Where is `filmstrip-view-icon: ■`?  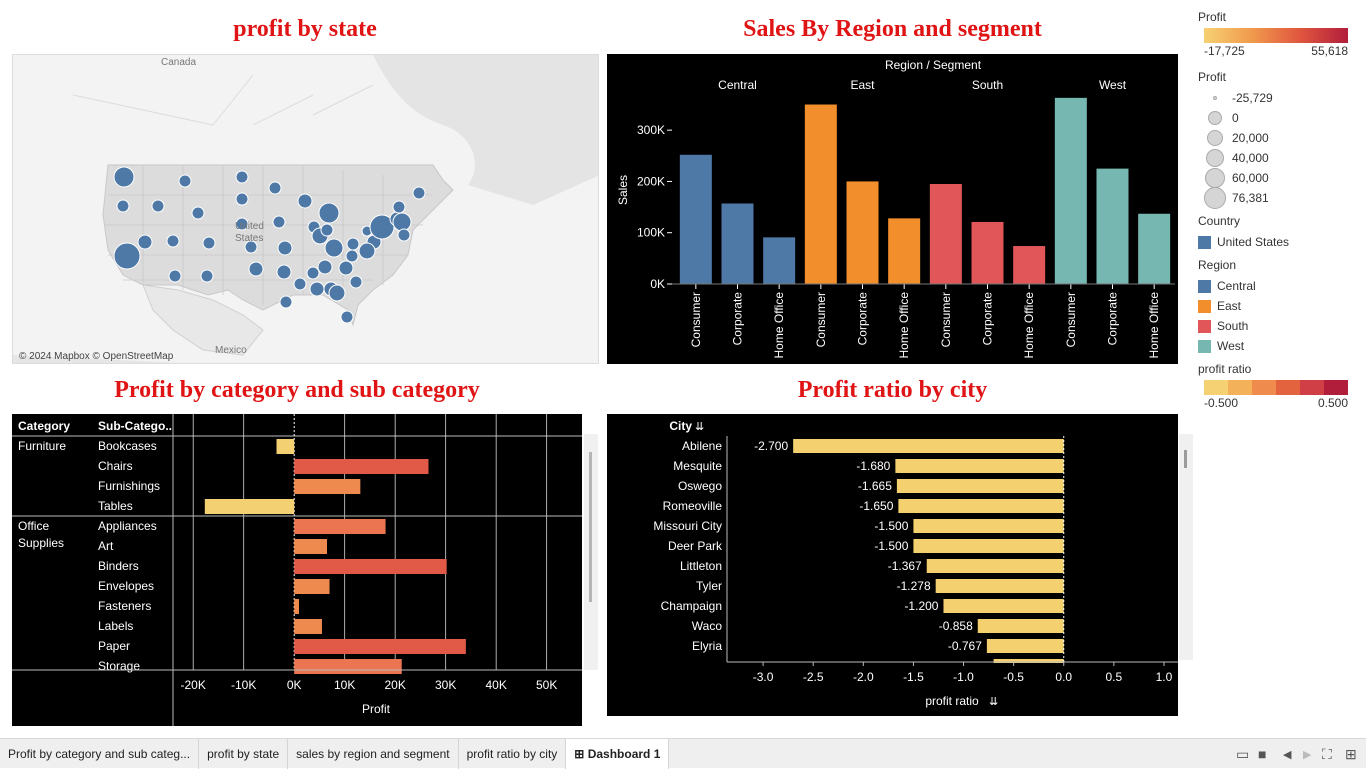 filmstrip-view-icon: ■ is located at coordinates (1262, 754).